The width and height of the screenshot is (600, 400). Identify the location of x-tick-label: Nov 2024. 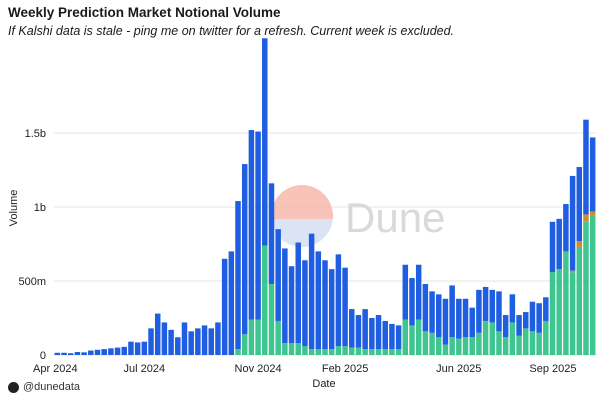
(258, 369).